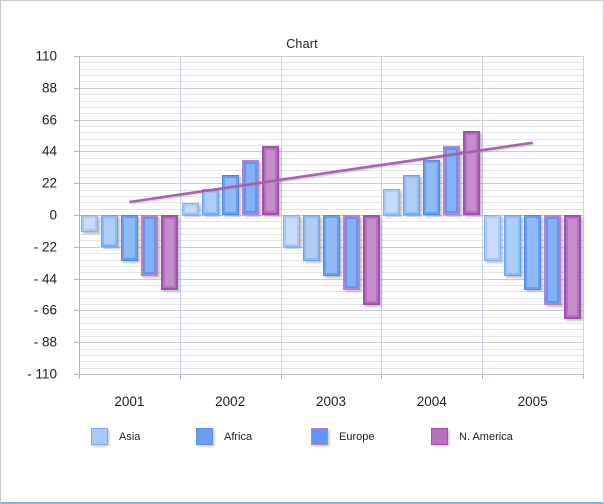 The image size is (604, 504). I want to click on x-axis-label-2002: 2002, so click(230, 401).